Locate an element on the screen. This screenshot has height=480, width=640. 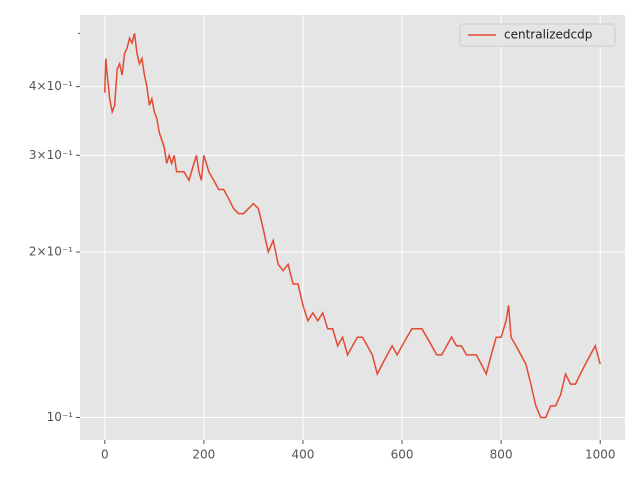
x-tick-label: 800 is located at coordinates (501, 455).